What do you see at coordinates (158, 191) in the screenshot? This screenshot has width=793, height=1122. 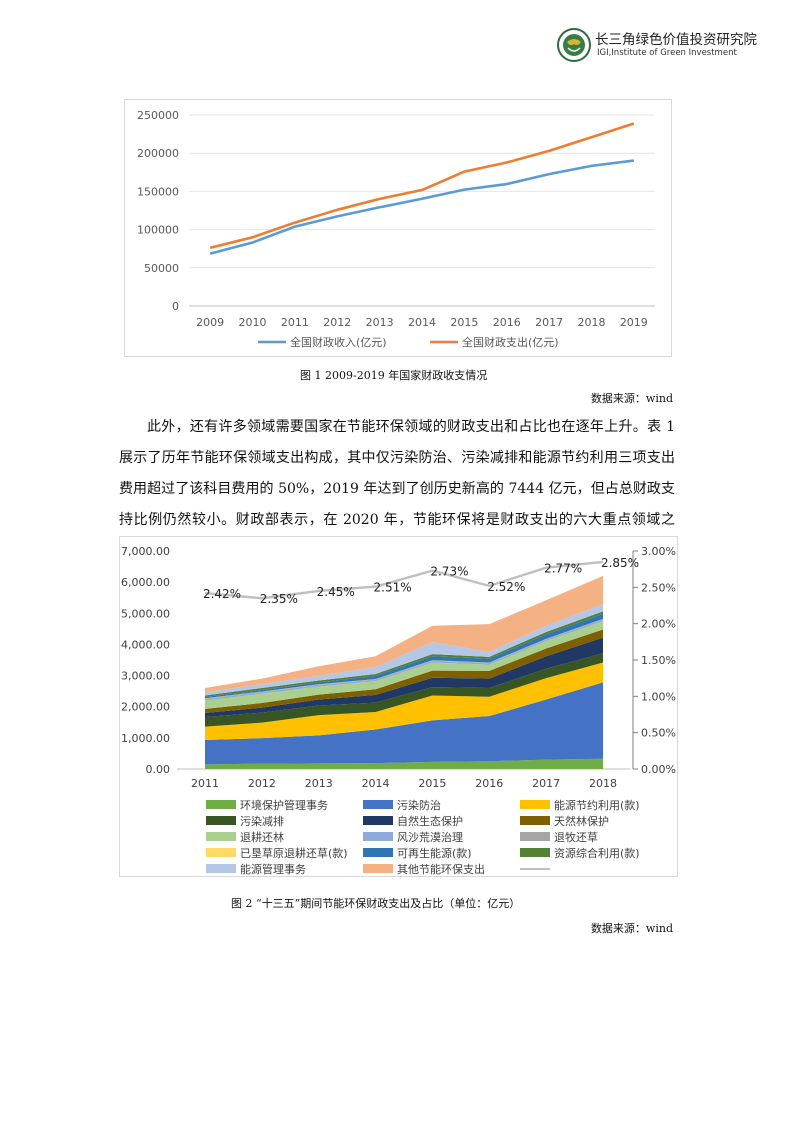 I see `y-tick-label: 150000` at bounding box center [158, 191].